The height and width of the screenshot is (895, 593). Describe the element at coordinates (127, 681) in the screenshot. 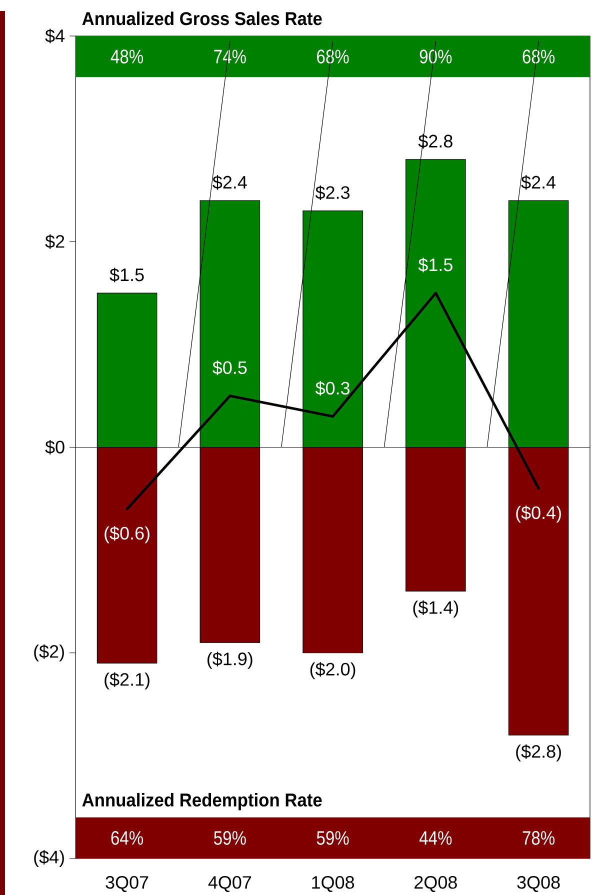

I see `data-label: ($2.1)` at that location.